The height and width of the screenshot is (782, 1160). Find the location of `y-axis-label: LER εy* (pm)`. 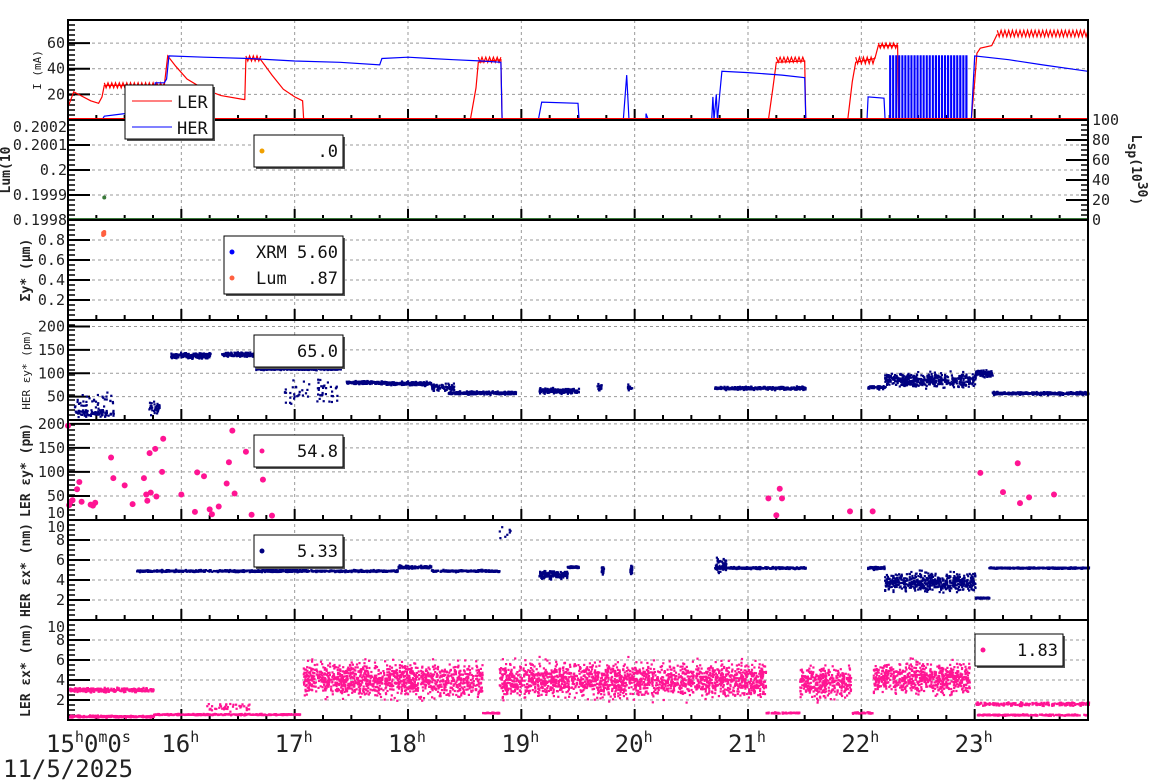

y-axis-label: LER εy* (pm) is located at coordinates (26, 470).